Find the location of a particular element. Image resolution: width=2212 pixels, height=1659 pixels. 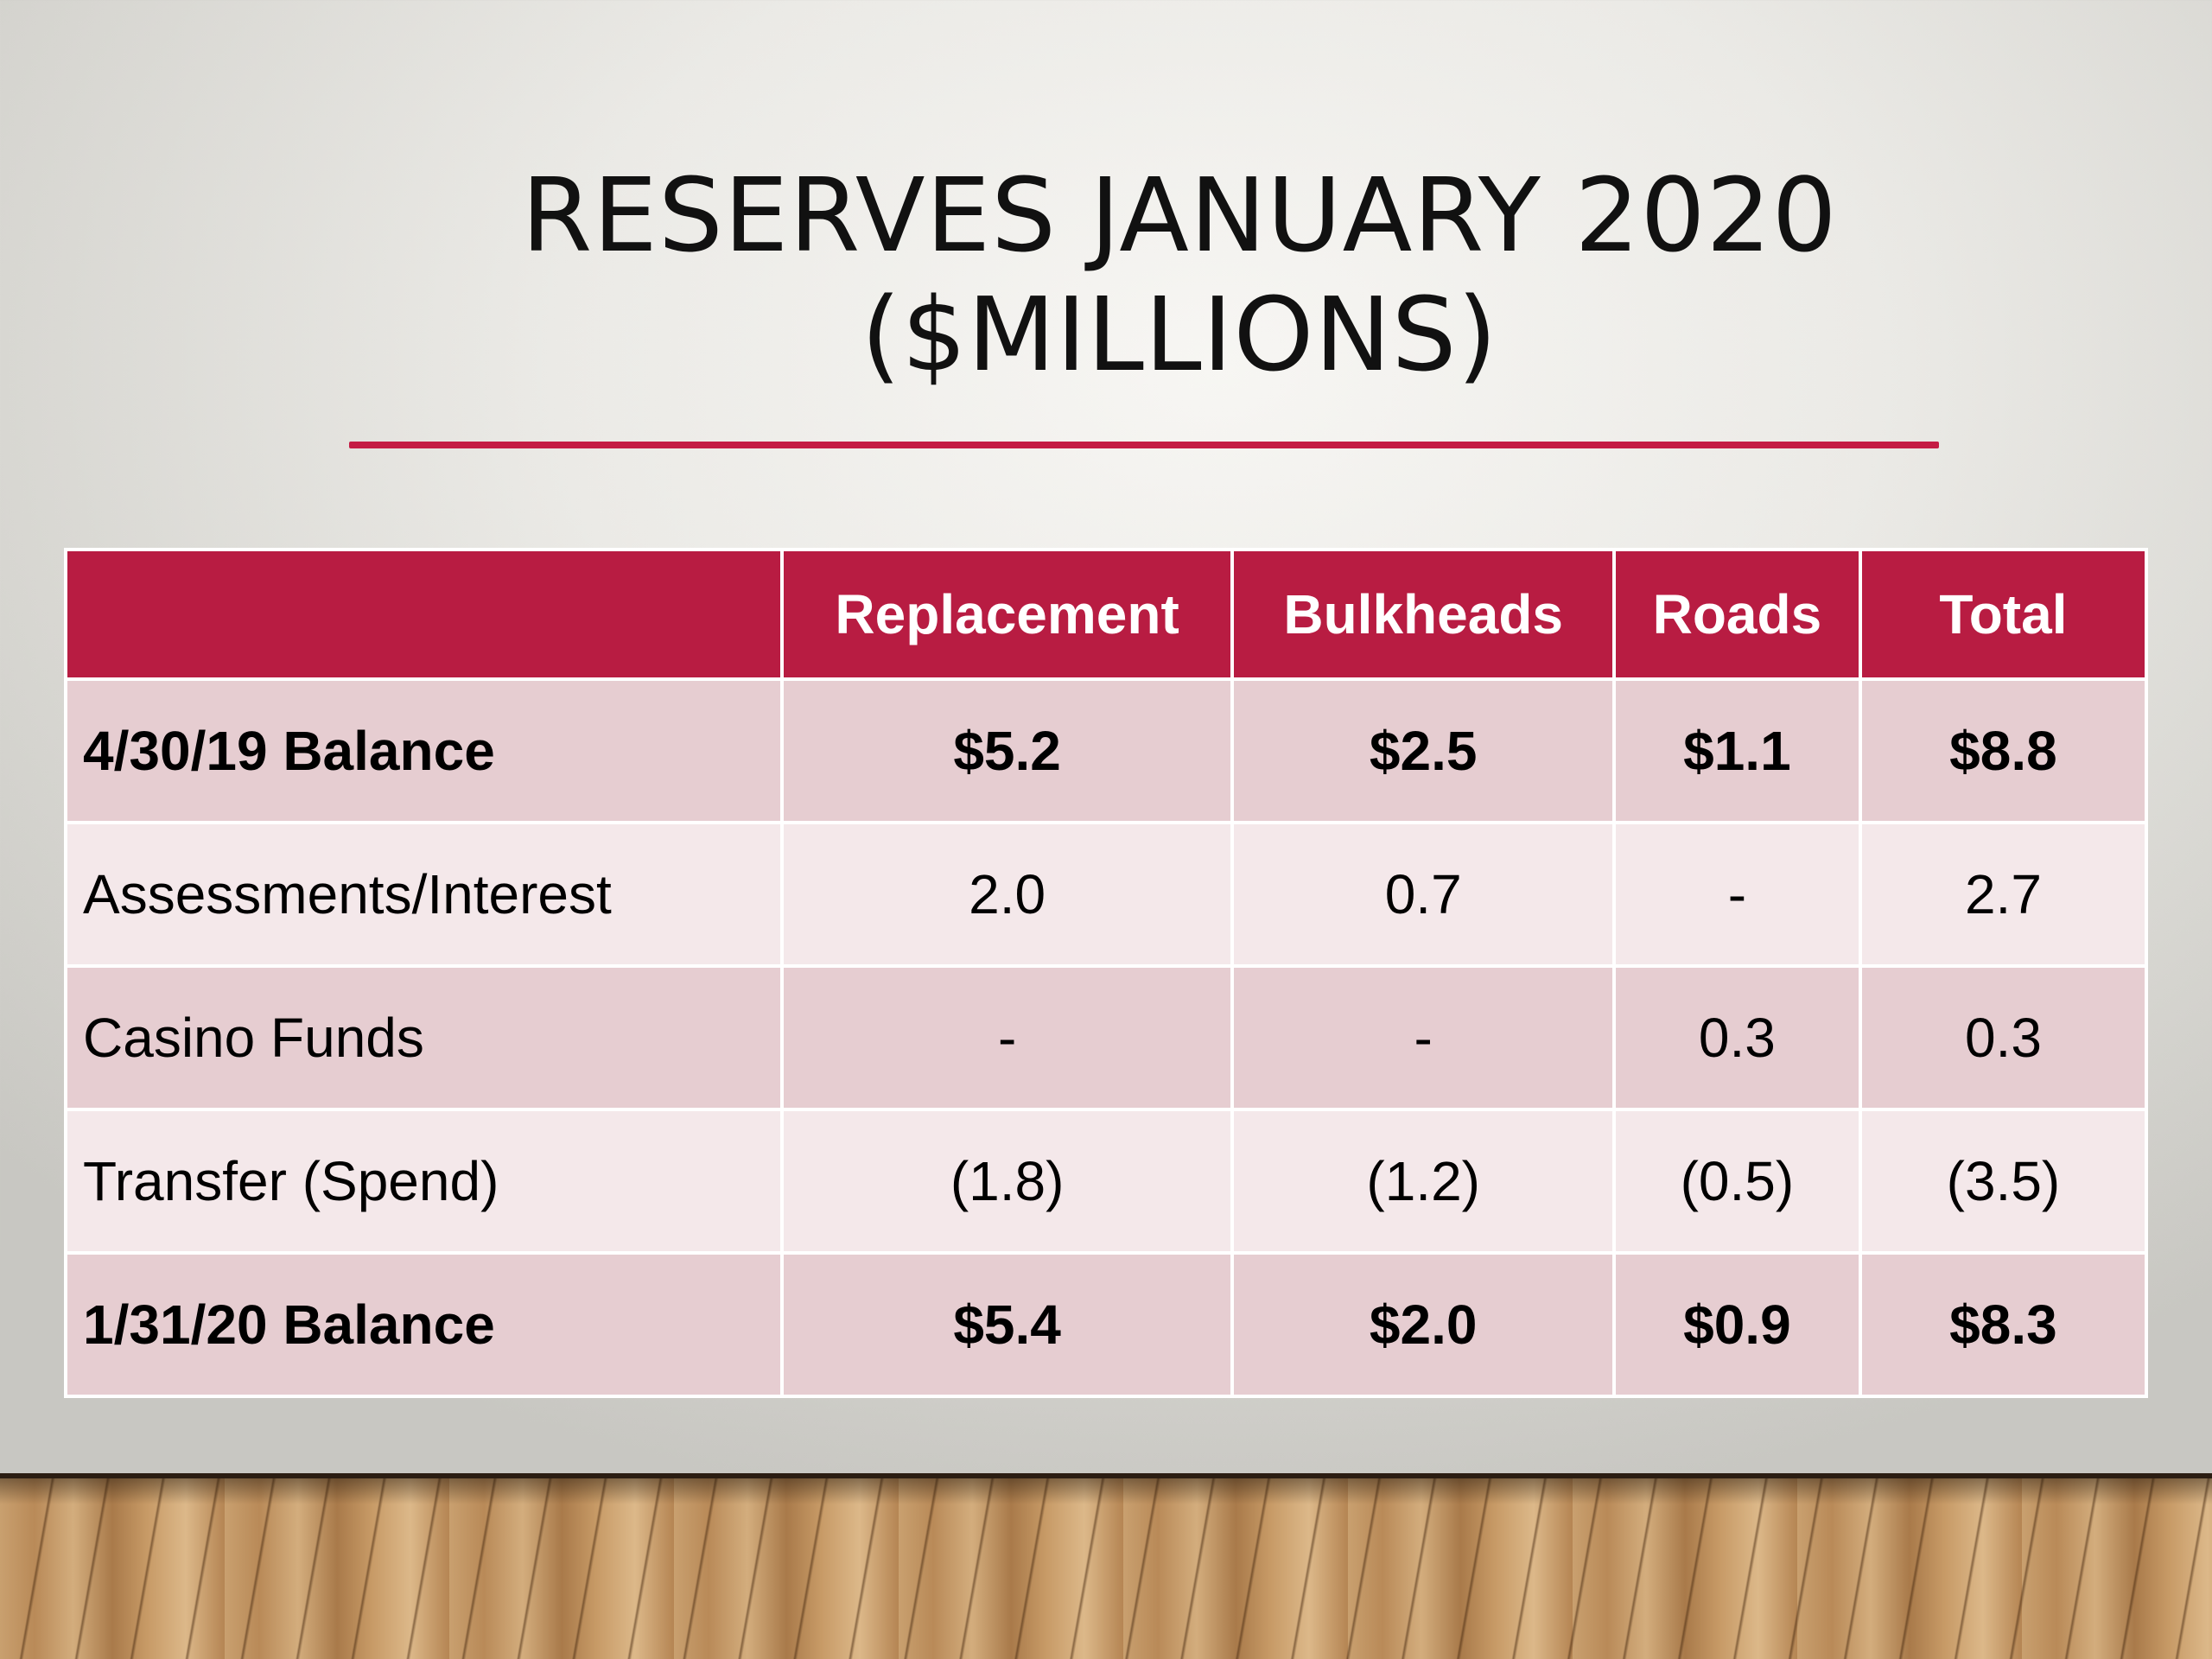

cell-bulkheads: $2.5 is located at coordinates (1423, 750).